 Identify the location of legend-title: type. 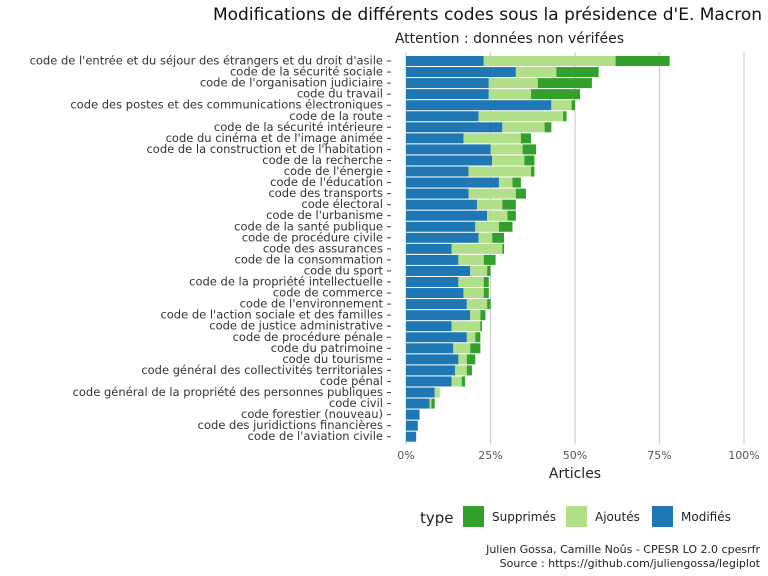
(437, 518).